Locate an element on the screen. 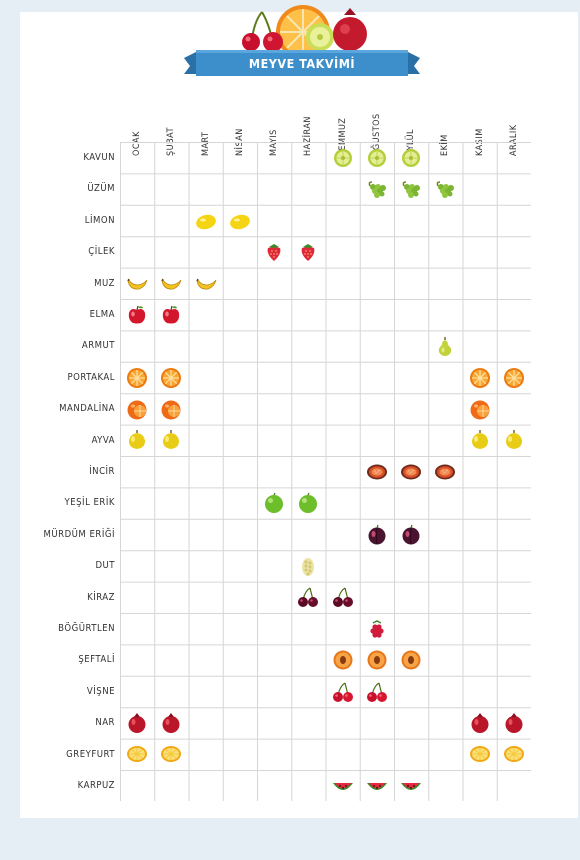 Image resolution: width=580 pixels, height=860 pixels. fruit-label: LİMON is located at coordinates (99, 220).